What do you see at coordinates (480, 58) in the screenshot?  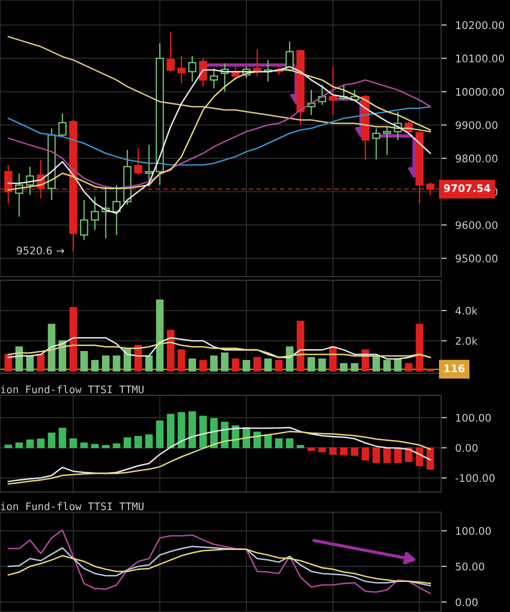 I see `y-tick-label: 10100.00` at bounding box center [480, 58].